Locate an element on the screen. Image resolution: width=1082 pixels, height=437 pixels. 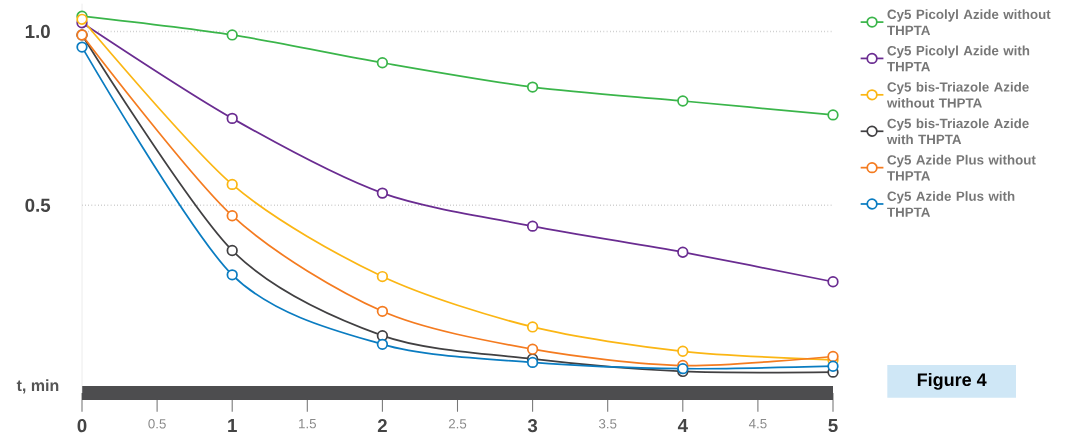
legend-label: Cy5 Picolyl Azide without THPTA is located at coordinates (969, 22).